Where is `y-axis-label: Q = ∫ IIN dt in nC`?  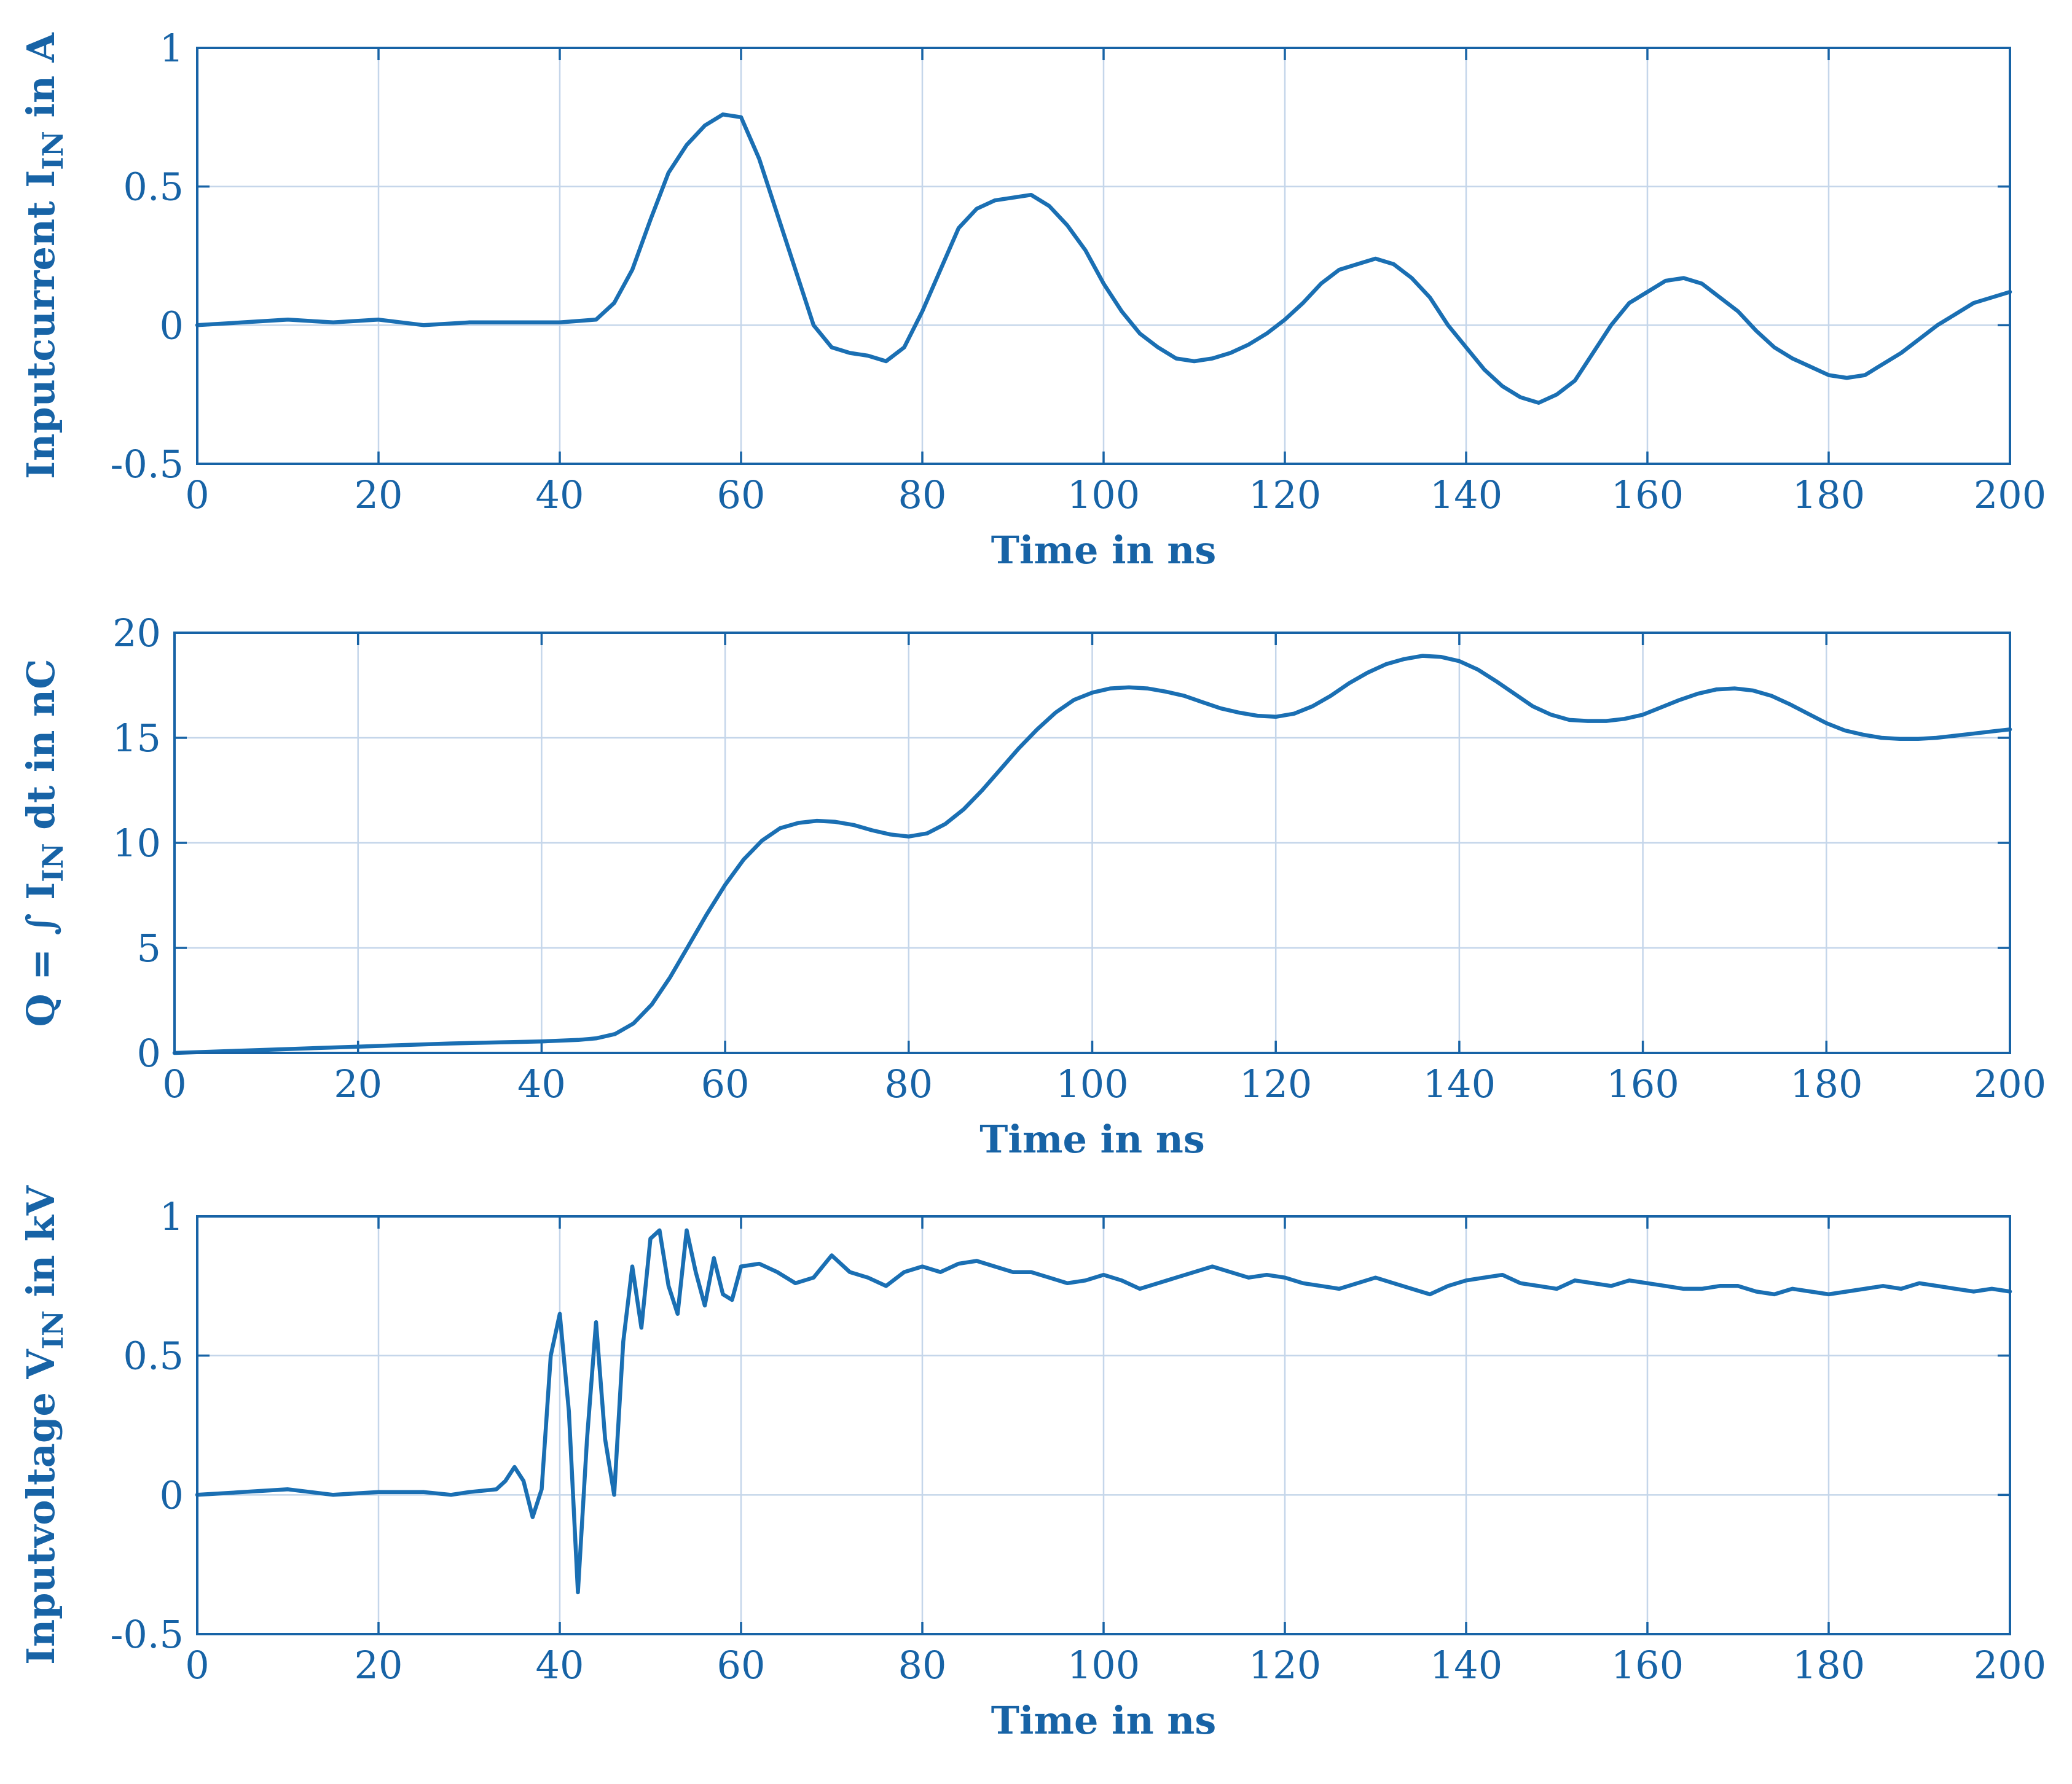 y-axis-label: Q = ∫ IIN dt in nC is located at coordinates (43, 843).